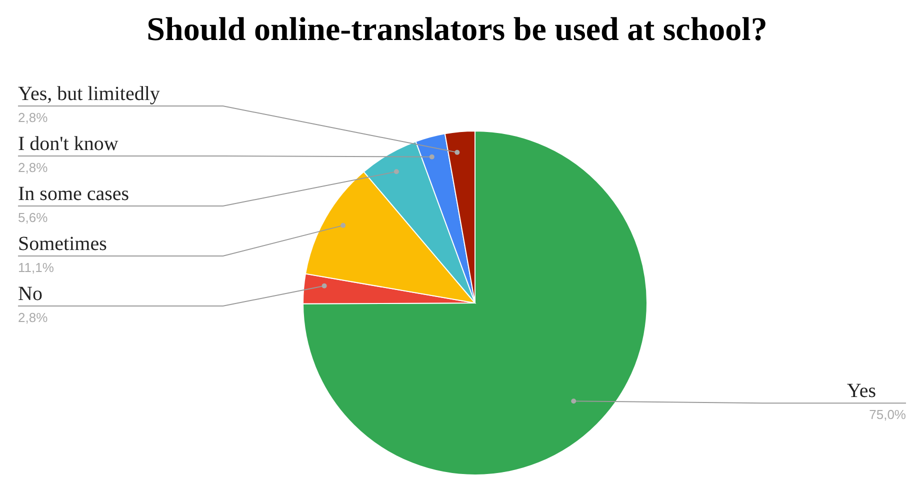 The height and width of the screenshot is (486, 914). Describe the element at coordinates (30, 294) in the screenshot. I see `slice-label: No` at that location.